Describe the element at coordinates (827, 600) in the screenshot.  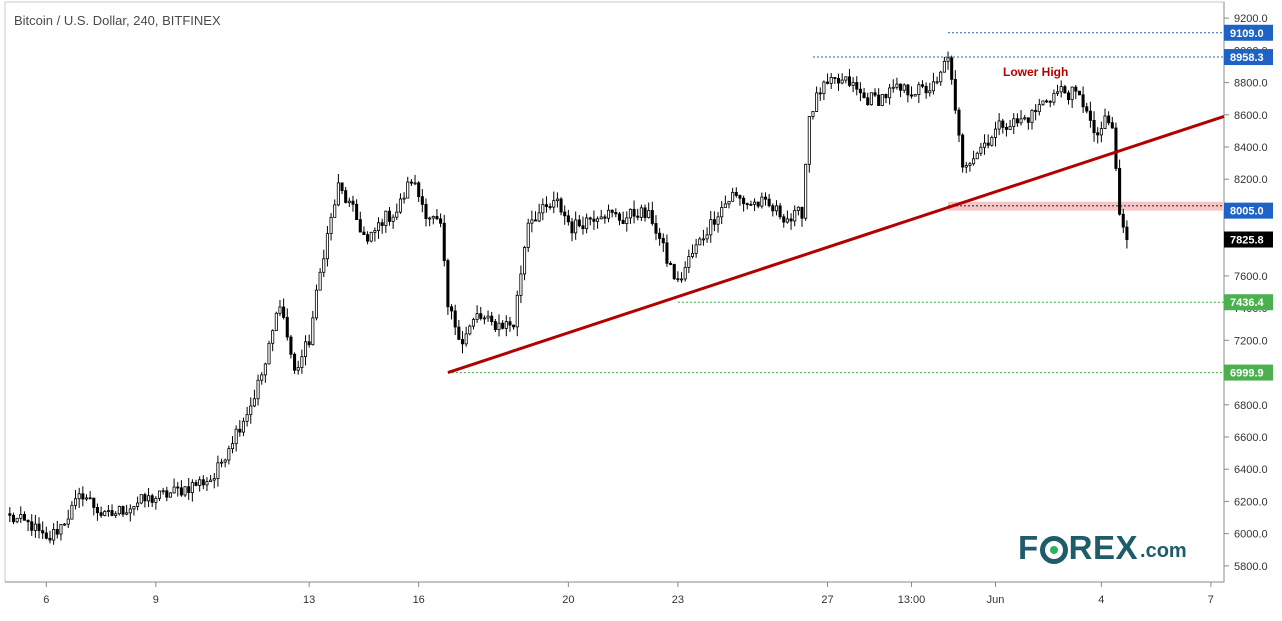
I see `x-tick-label: 27` at that location.